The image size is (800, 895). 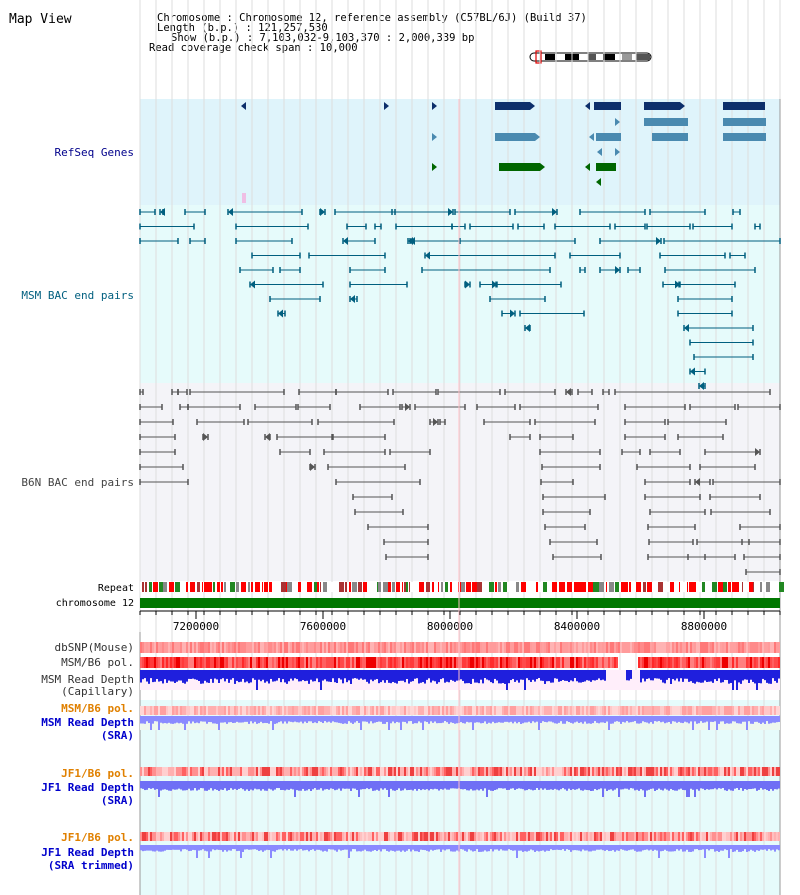 What do you see at coordinates (462, 587) in the screenshot?
I see `repeat-track` at bounding box center [462, 587].